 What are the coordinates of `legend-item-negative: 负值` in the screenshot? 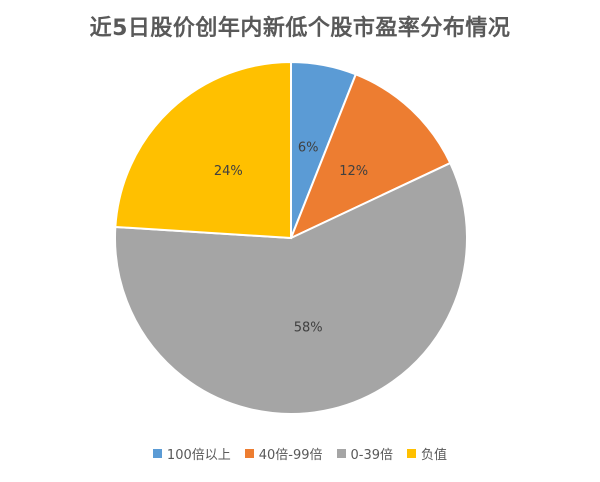 It's located at (427, 453).